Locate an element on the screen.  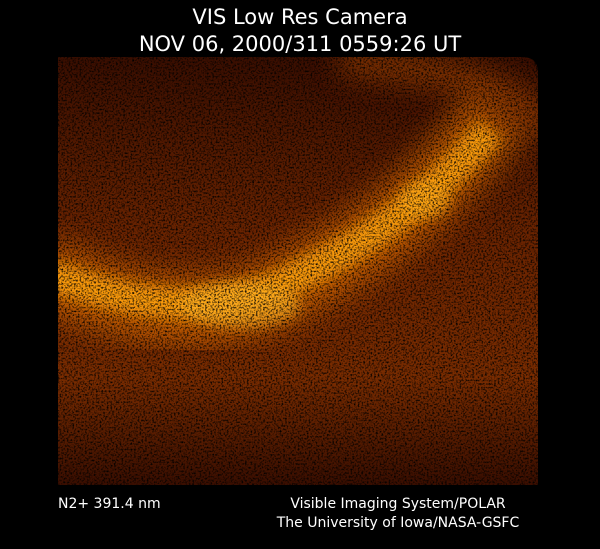
title: VIS Low Res Camera is located at coordinates (299, 17).